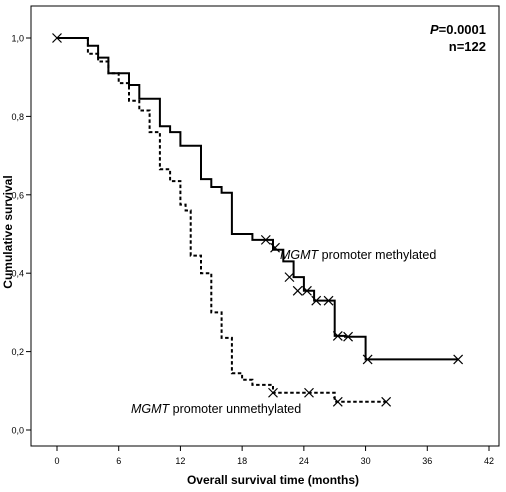 Image resolution: width=506 pixels, height=492 pixels. I want to click on y-tick-label: 0,4, so click(17, 274).